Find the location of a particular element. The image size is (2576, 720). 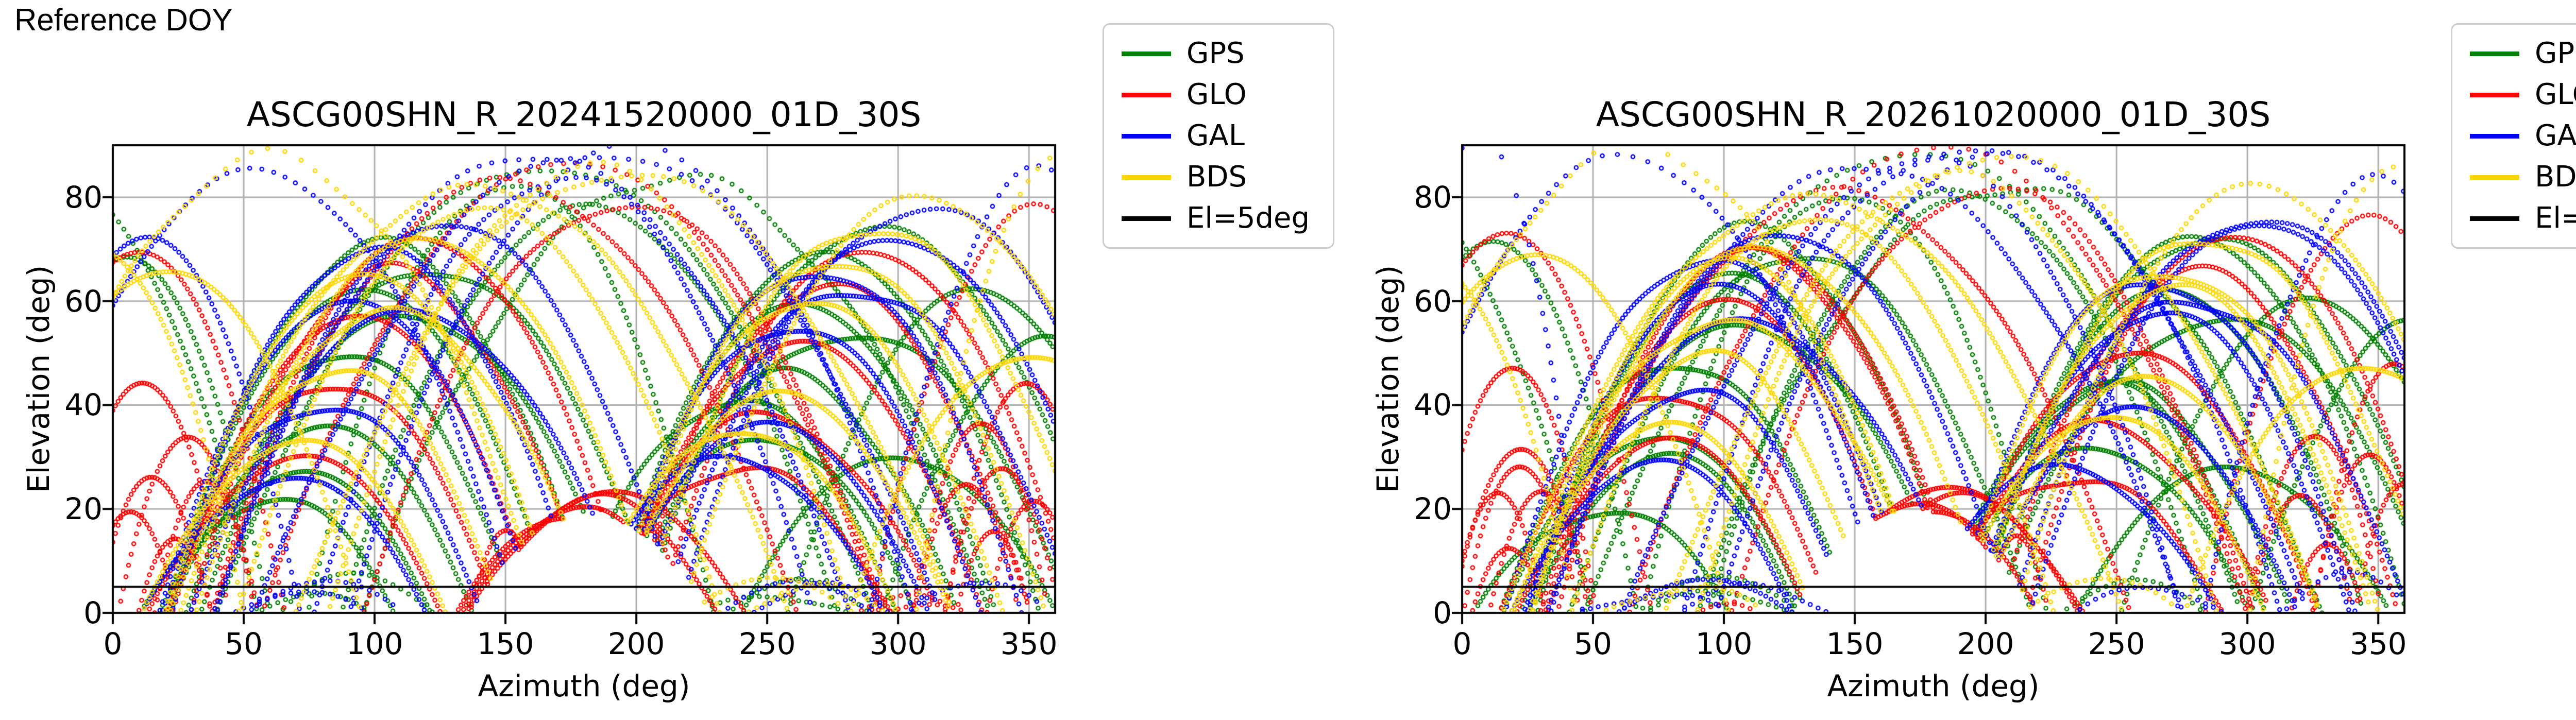

reference-doy-label: Reference DOY is located at coordinates (124, 20).